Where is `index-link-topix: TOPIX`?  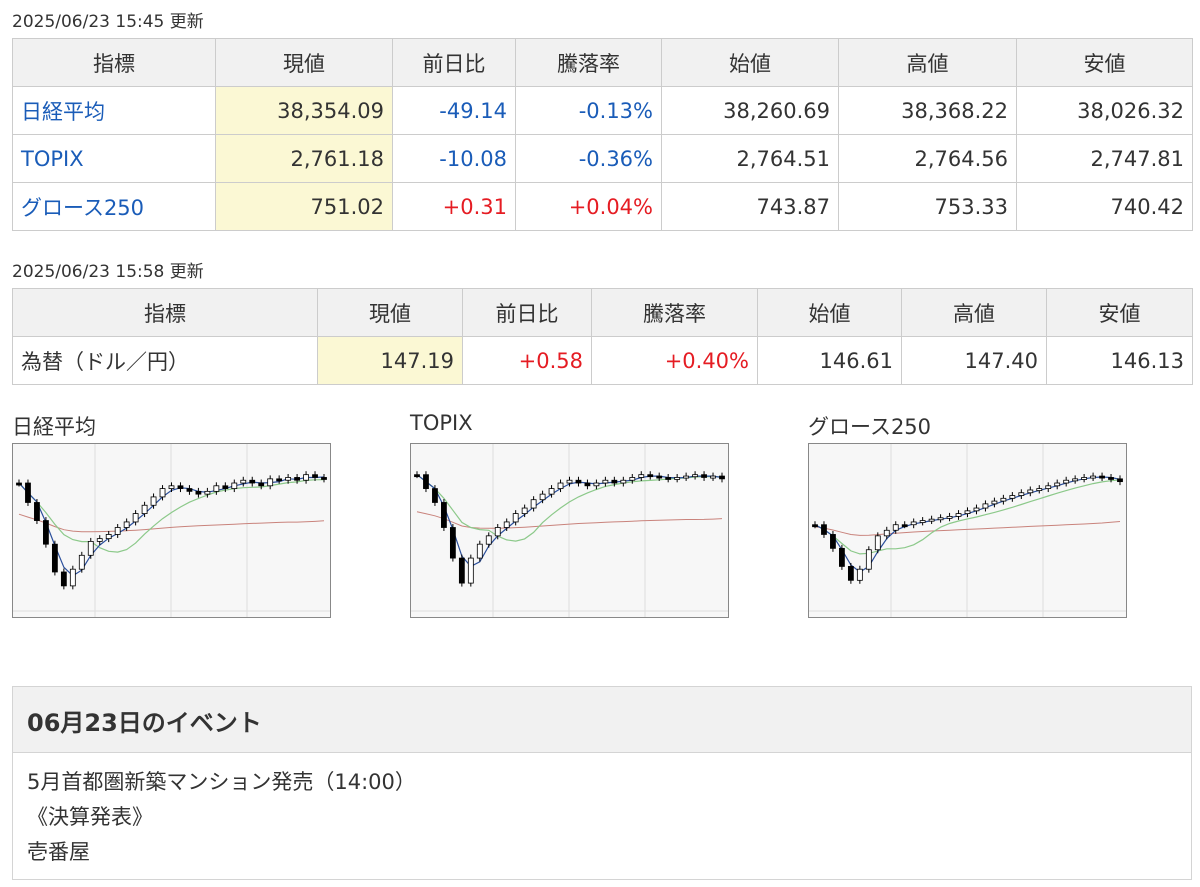
index-link-topix: TOPIX is located at coordinates (114, 158).